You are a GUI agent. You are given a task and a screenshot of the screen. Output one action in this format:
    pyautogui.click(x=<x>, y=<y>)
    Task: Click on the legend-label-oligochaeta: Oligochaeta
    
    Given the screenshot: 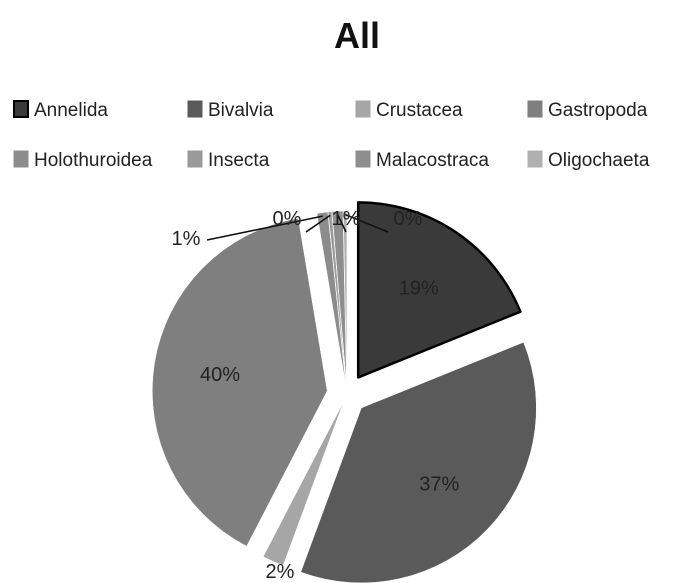 What is the action you would take?
    pyautogui.click(x=599, y=160)
    